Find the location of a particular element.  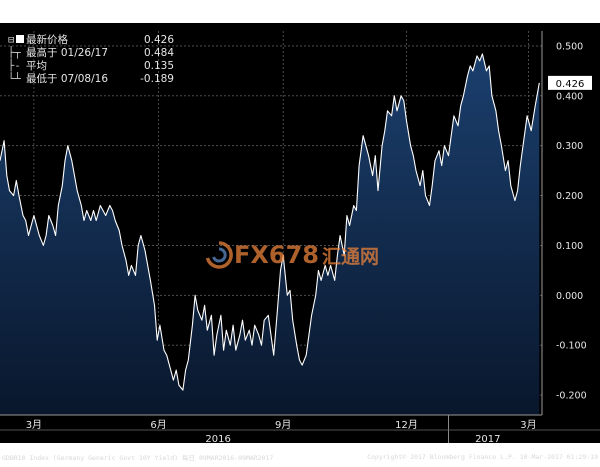

legend-symbol: ├- is located at coordinates (14, 66).